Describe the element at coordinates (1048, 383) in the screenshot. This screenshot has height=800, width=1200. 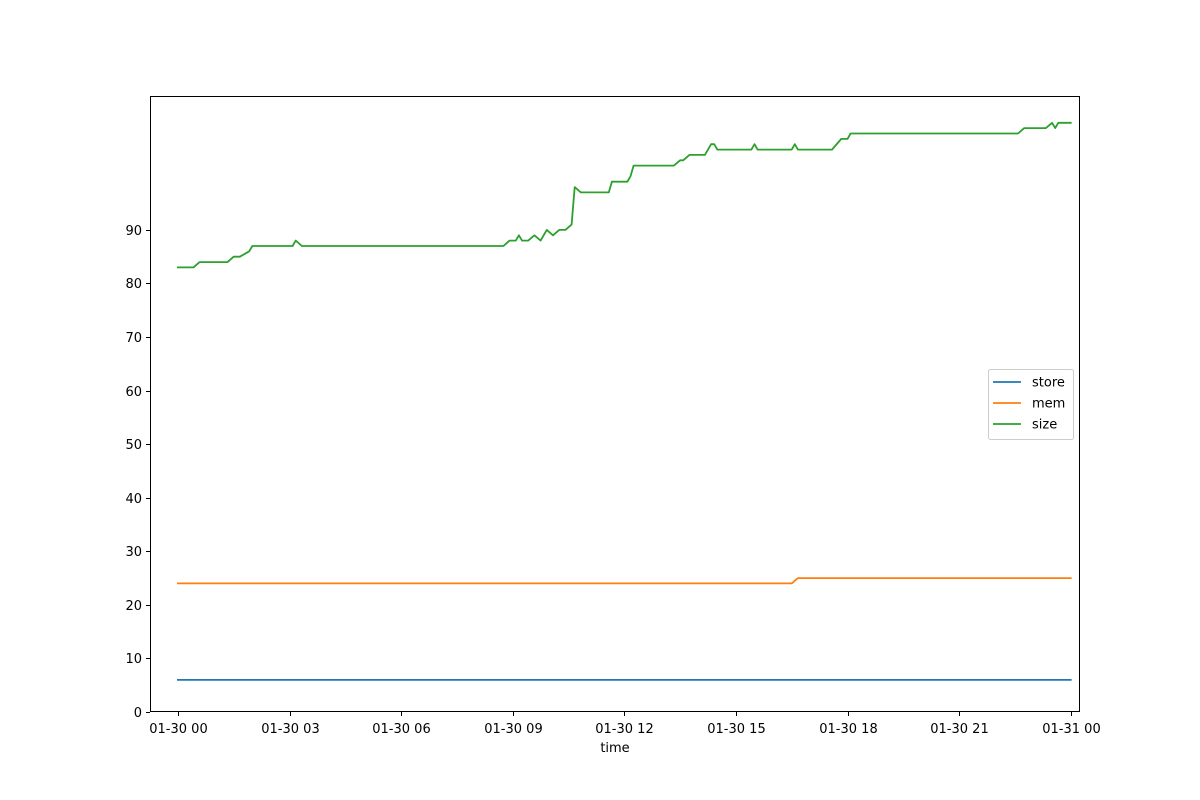
I see `legend-label-store: store` at that location.